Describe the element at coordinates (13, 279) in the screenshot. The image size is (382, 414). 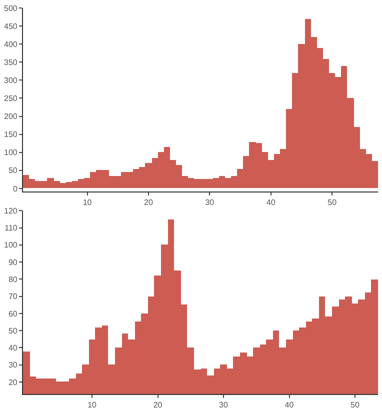
I see `y-tick-label: 80` at that location.